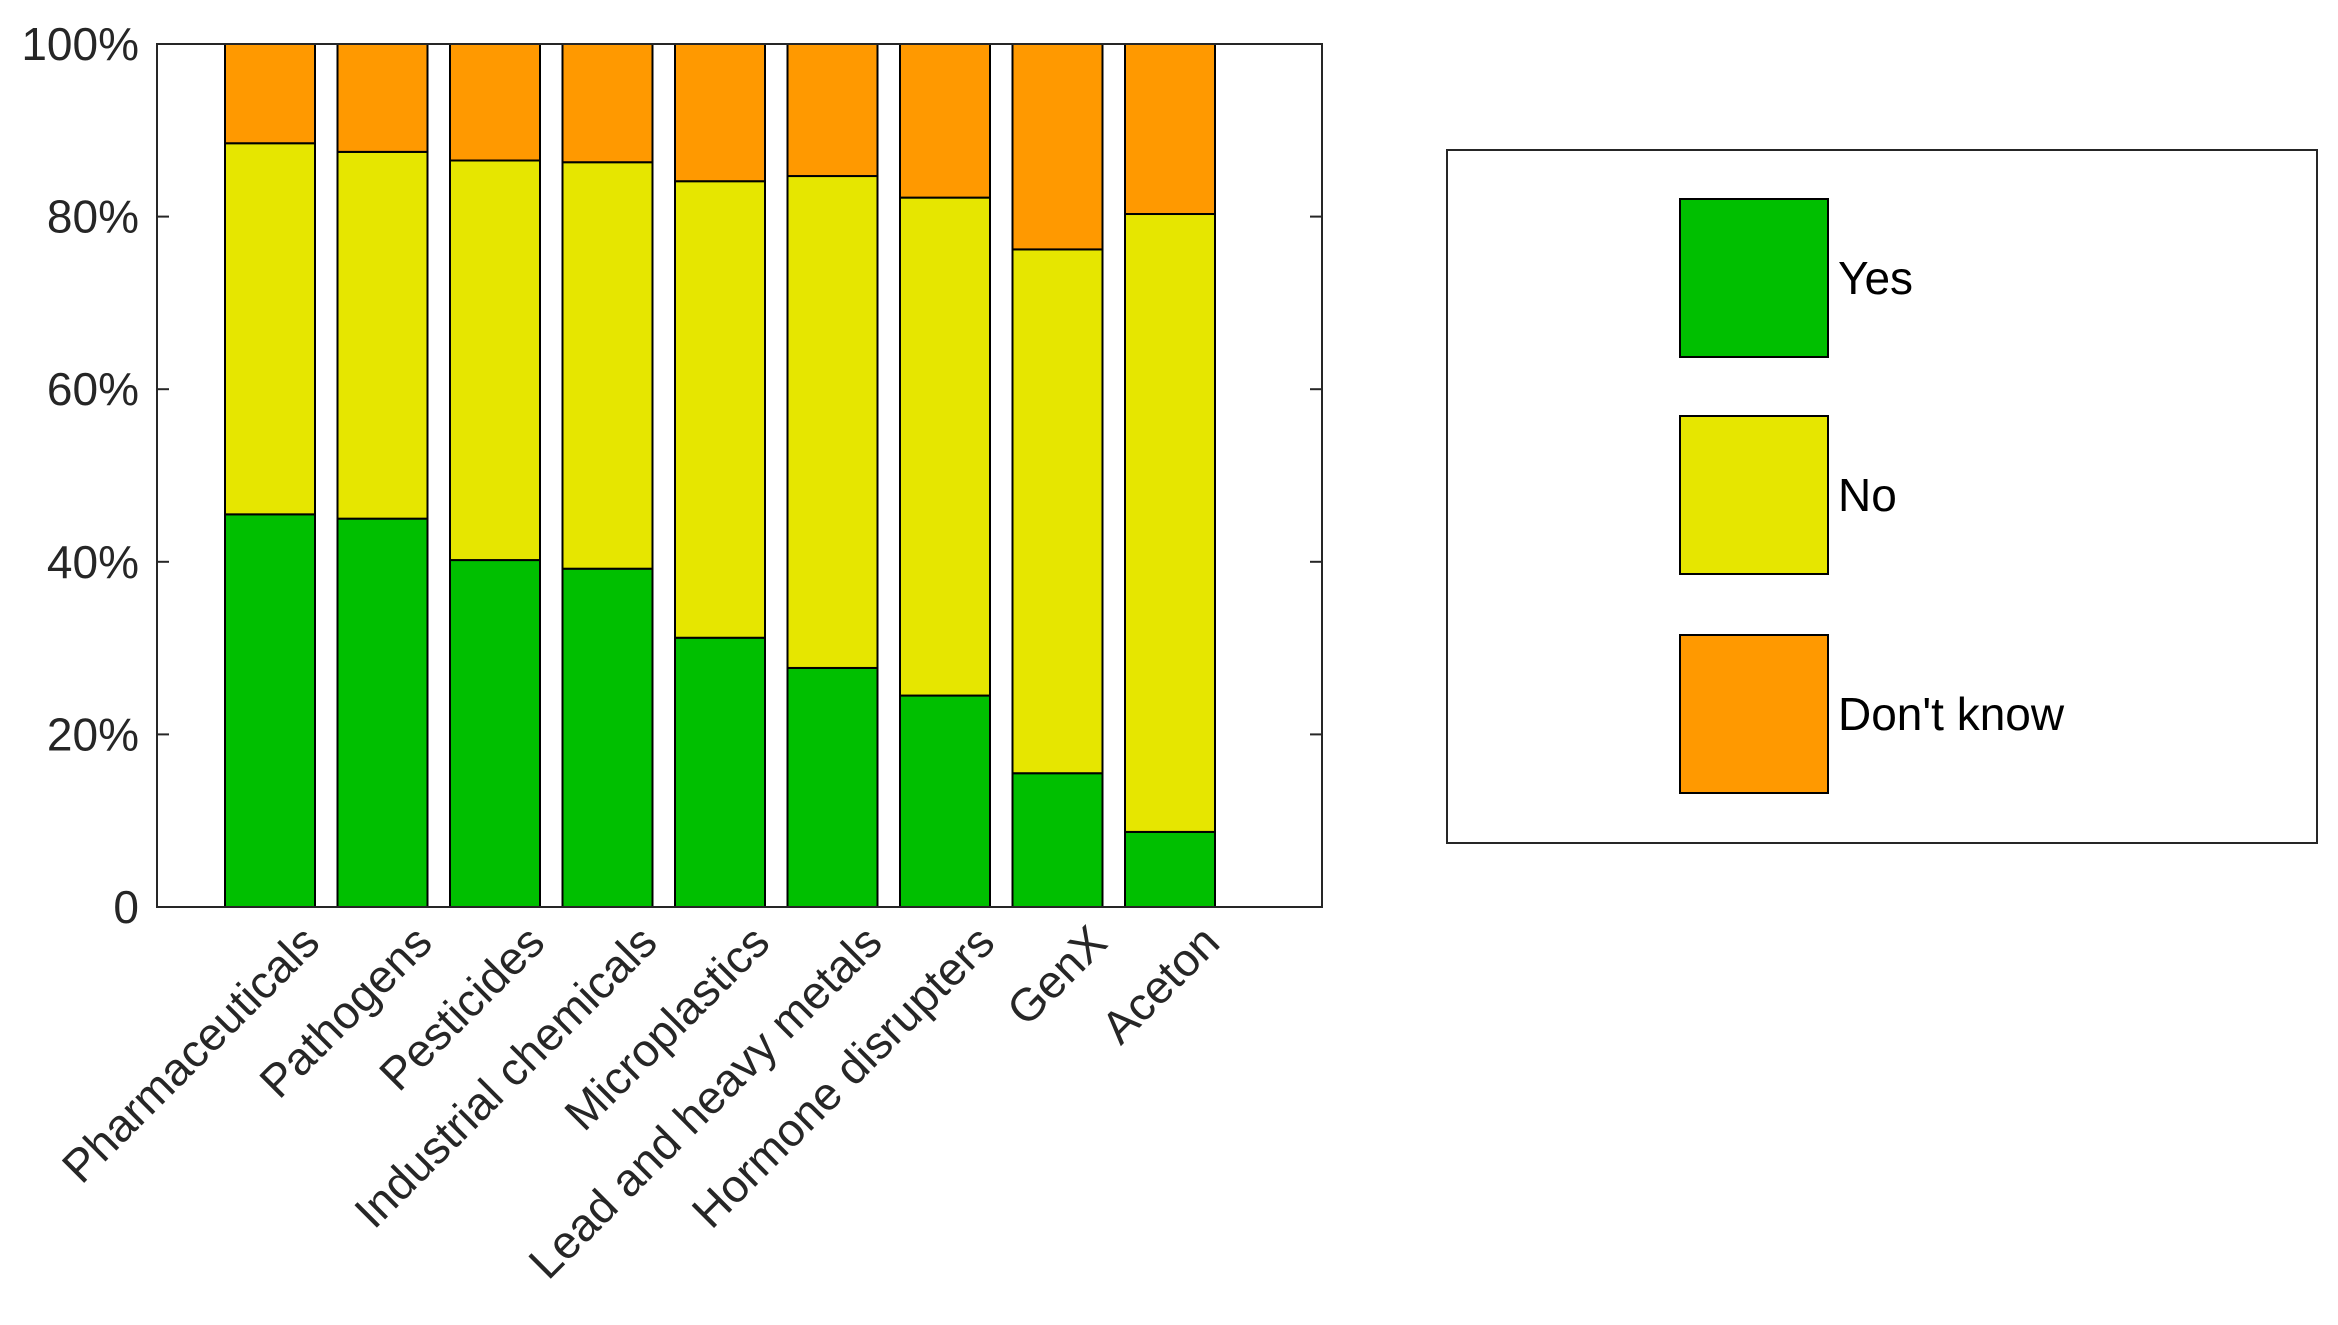 The height and width of the screenshot is (1325, 2338). What do you see at coordinates (720, 409) in the screenshot?
I see `bar-no-microplastics` at bounding box center [720, 409].